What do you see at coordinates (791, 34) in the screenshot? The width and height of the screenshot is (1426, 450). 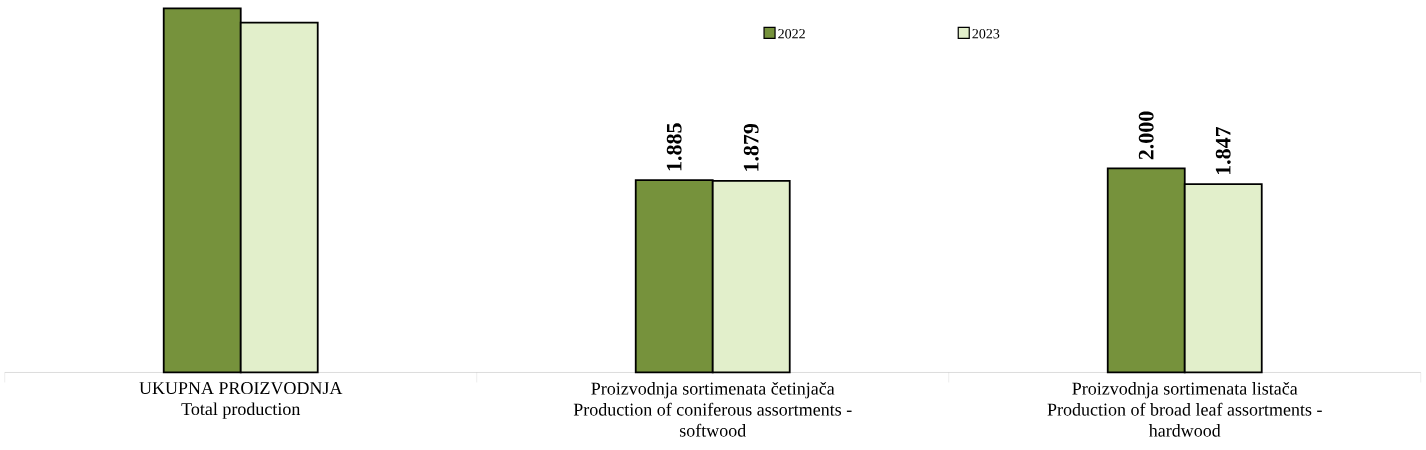 I see `legend-label: 2022` at bounding box center [791, 34].